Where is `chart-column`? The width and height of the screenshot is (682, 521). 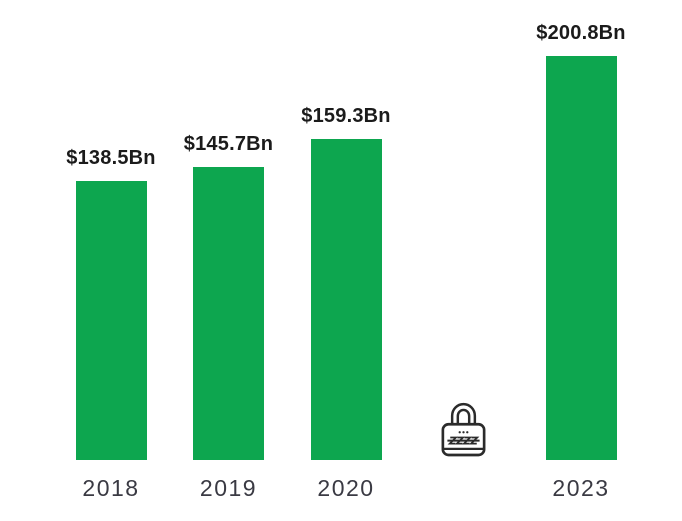
chart-column is located at coordinates (464, 260).